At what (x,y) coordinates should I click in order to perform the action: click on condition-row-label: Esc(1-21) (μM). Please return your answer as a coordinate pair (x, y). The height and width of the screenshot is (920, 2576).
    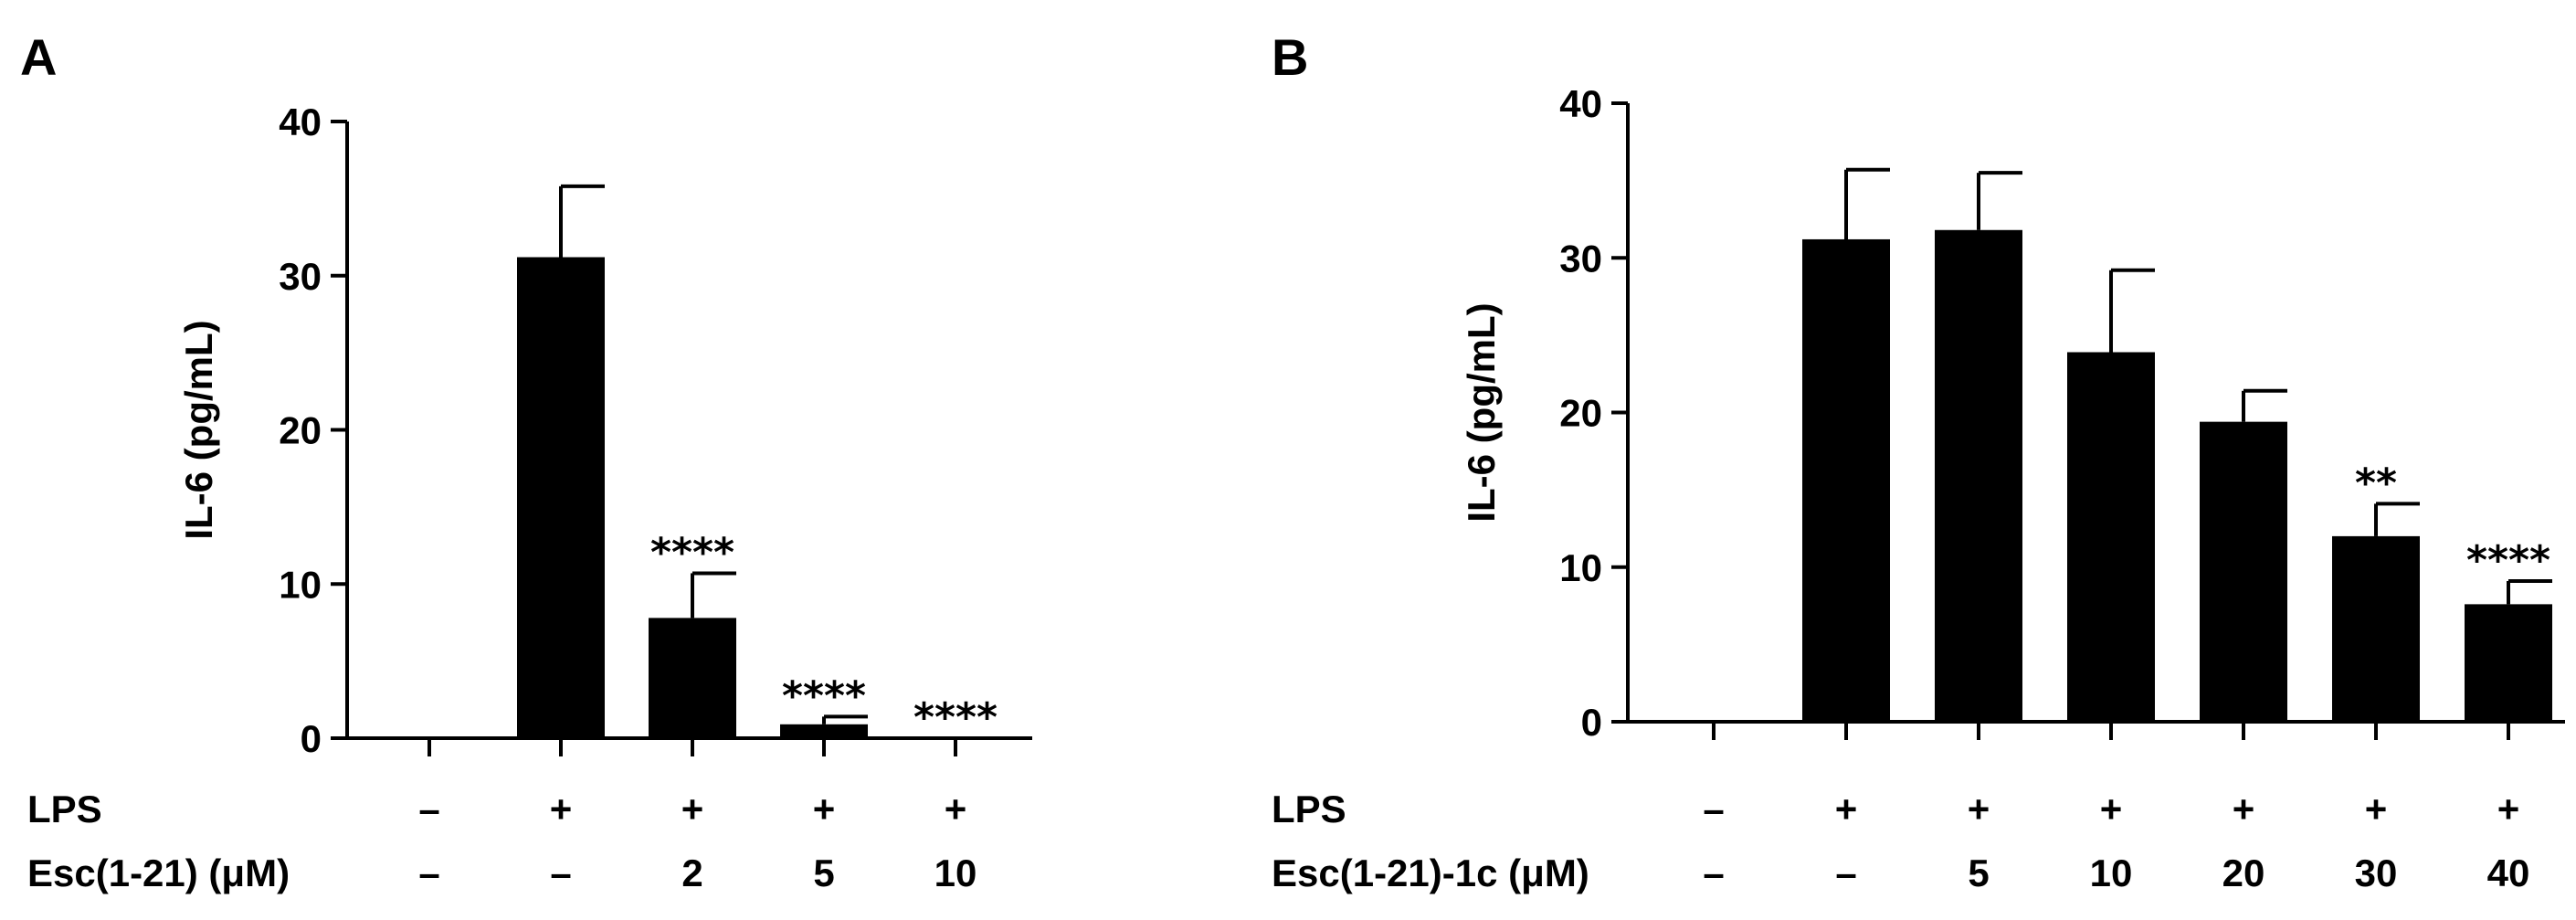
    Looking at the image, I should click on (158, 872).